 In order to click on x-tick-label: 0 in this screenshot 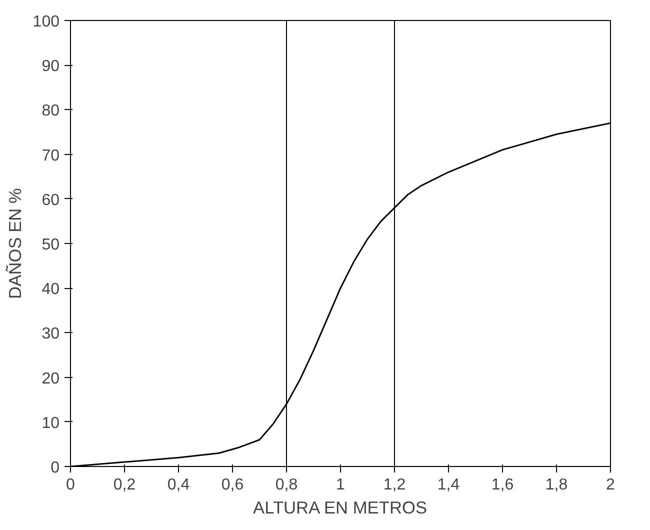, I will do `click(71, 485)`.